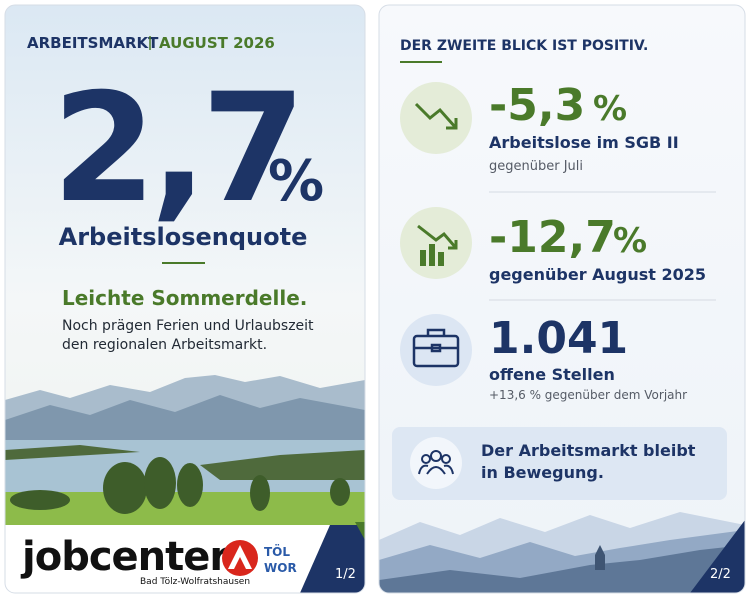  What do you see at coordinates (345, 574) in the screenshot?
I see `page-number: 1/2` at bounding box center [345, 574].